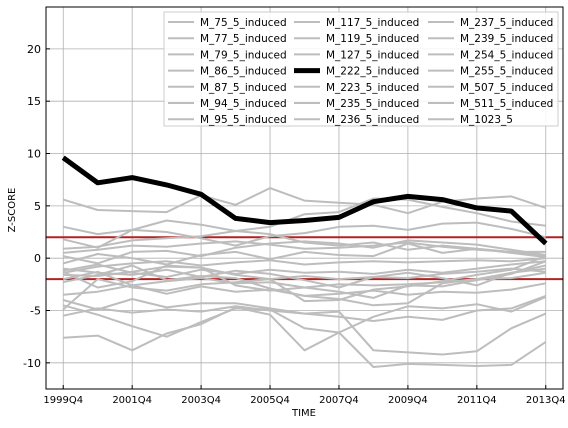 The image size is (568, 428). I want to click on series-line-m-79-5-induced, so click(304, 235).